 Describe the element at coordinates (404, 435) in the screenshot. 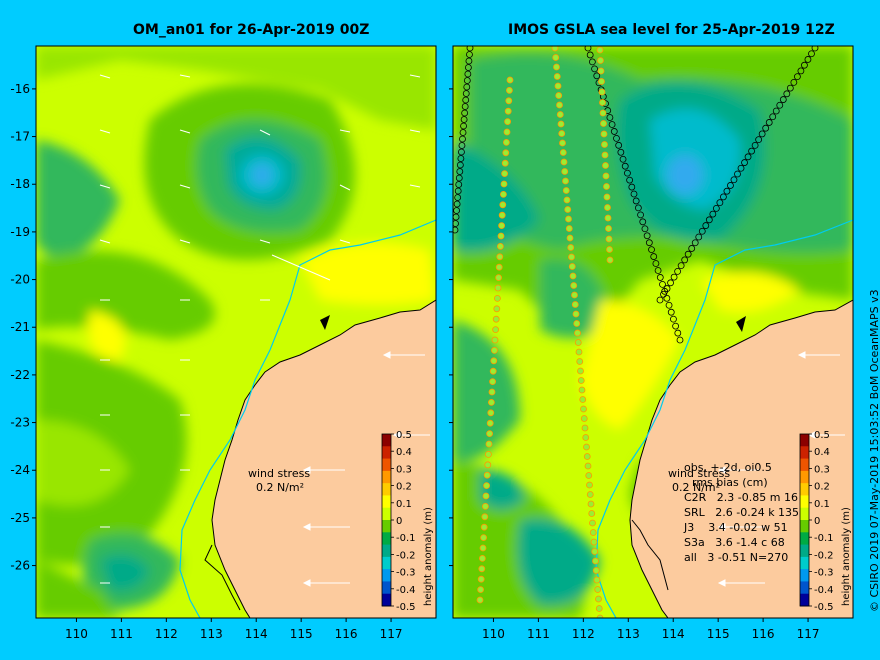

I see `colorbar-tick-label: 0.5` at that location.